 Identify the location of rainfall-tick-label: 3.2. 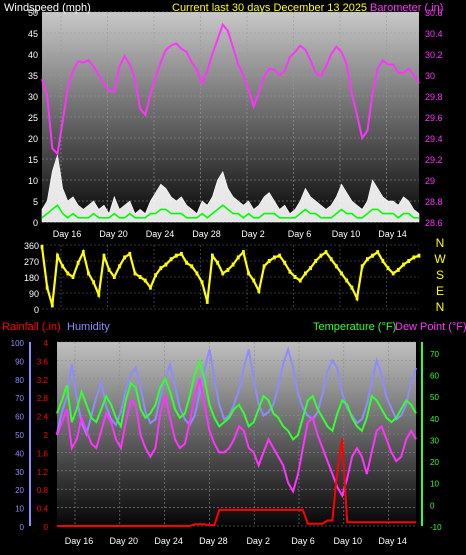
(43, 380).